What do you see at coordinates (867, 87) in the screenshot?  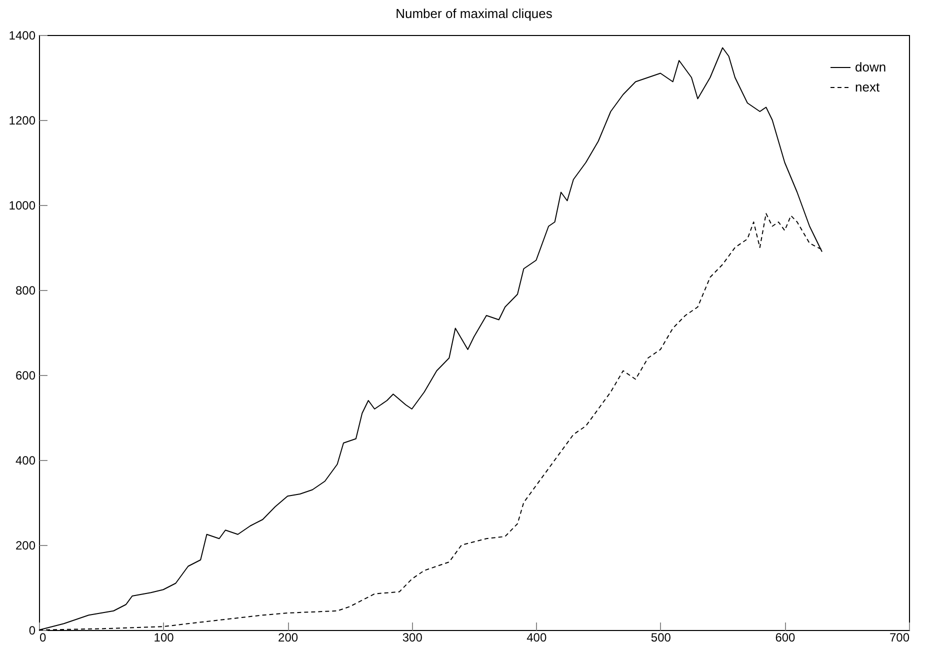 I see `legend-label: next` at bounding box center [867, 87].